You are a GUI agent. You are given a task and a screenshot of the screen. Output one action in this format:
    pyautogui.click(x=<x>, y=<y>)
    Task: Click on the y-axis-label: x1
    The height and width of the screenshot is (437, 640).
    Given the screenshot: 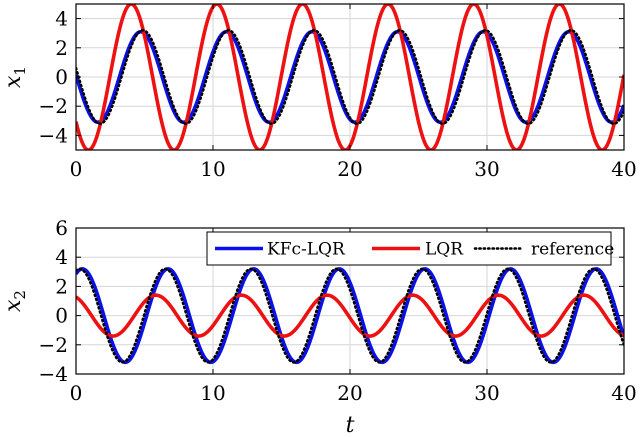 What is the action you would take?
    pyautogui.click(x=15, y=77)
    